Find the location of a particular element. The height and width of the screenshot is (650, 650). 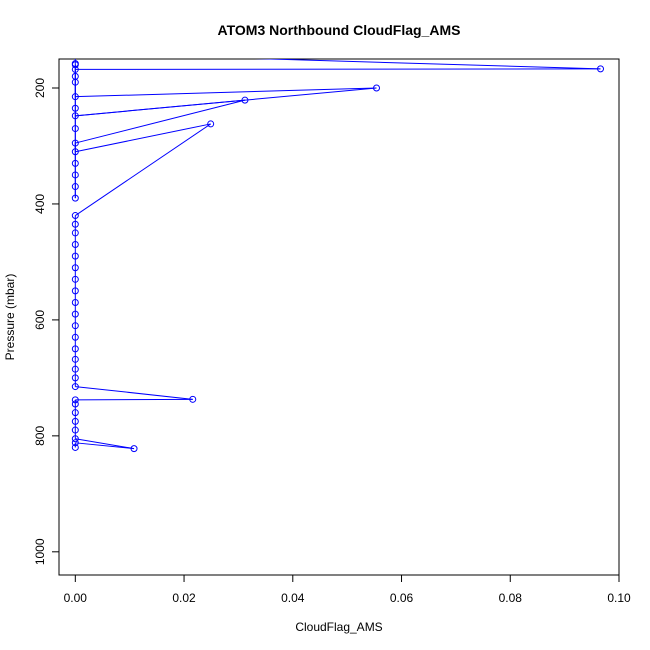

chart-title: ATOM3 Northbound CloudFlag_AMS is located at coordinates (339, 30).